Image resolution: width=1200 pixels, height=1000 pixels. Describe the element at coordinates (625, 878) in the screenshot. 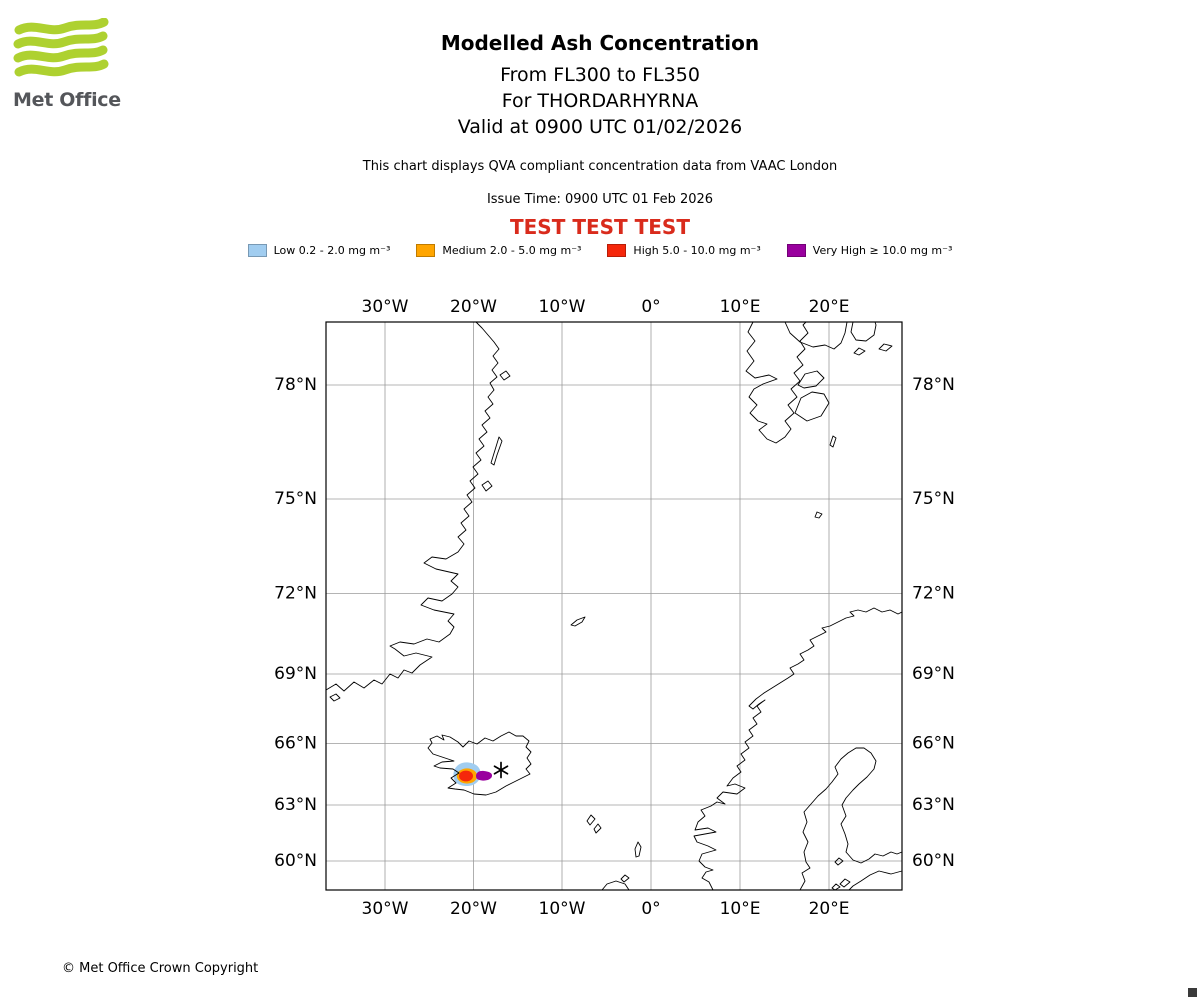

I see `orkney-island` at that location.